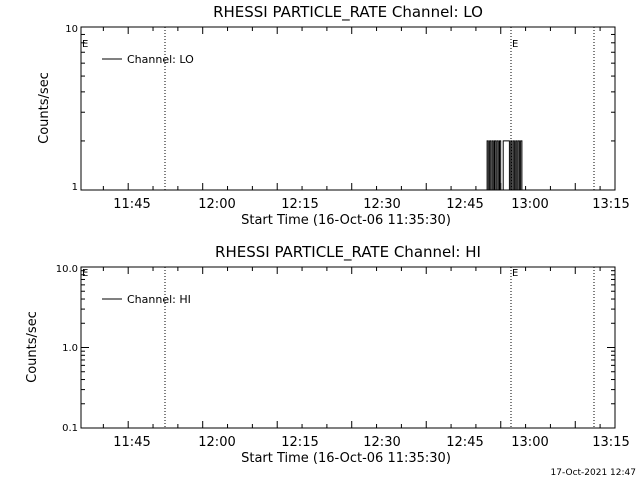  What do you see at coordinates (346, 458) in the screenshot?
I see `panel-hi-x-axis-label: Start Time (16-Oct-06 11:35:30)` at bounding box center [346, 458].